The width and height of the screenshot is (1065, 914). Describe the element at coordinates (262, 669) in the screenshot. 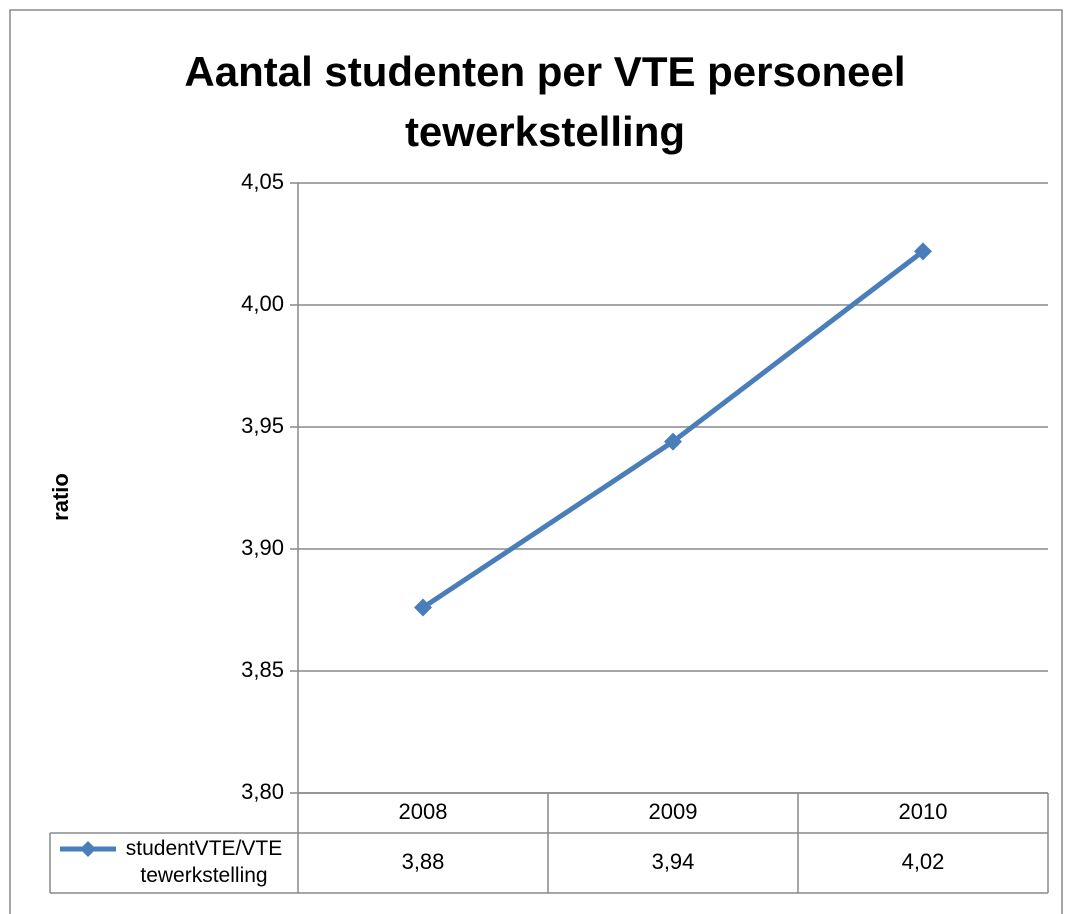

I see `y-tick-label: 3,85` at that location.